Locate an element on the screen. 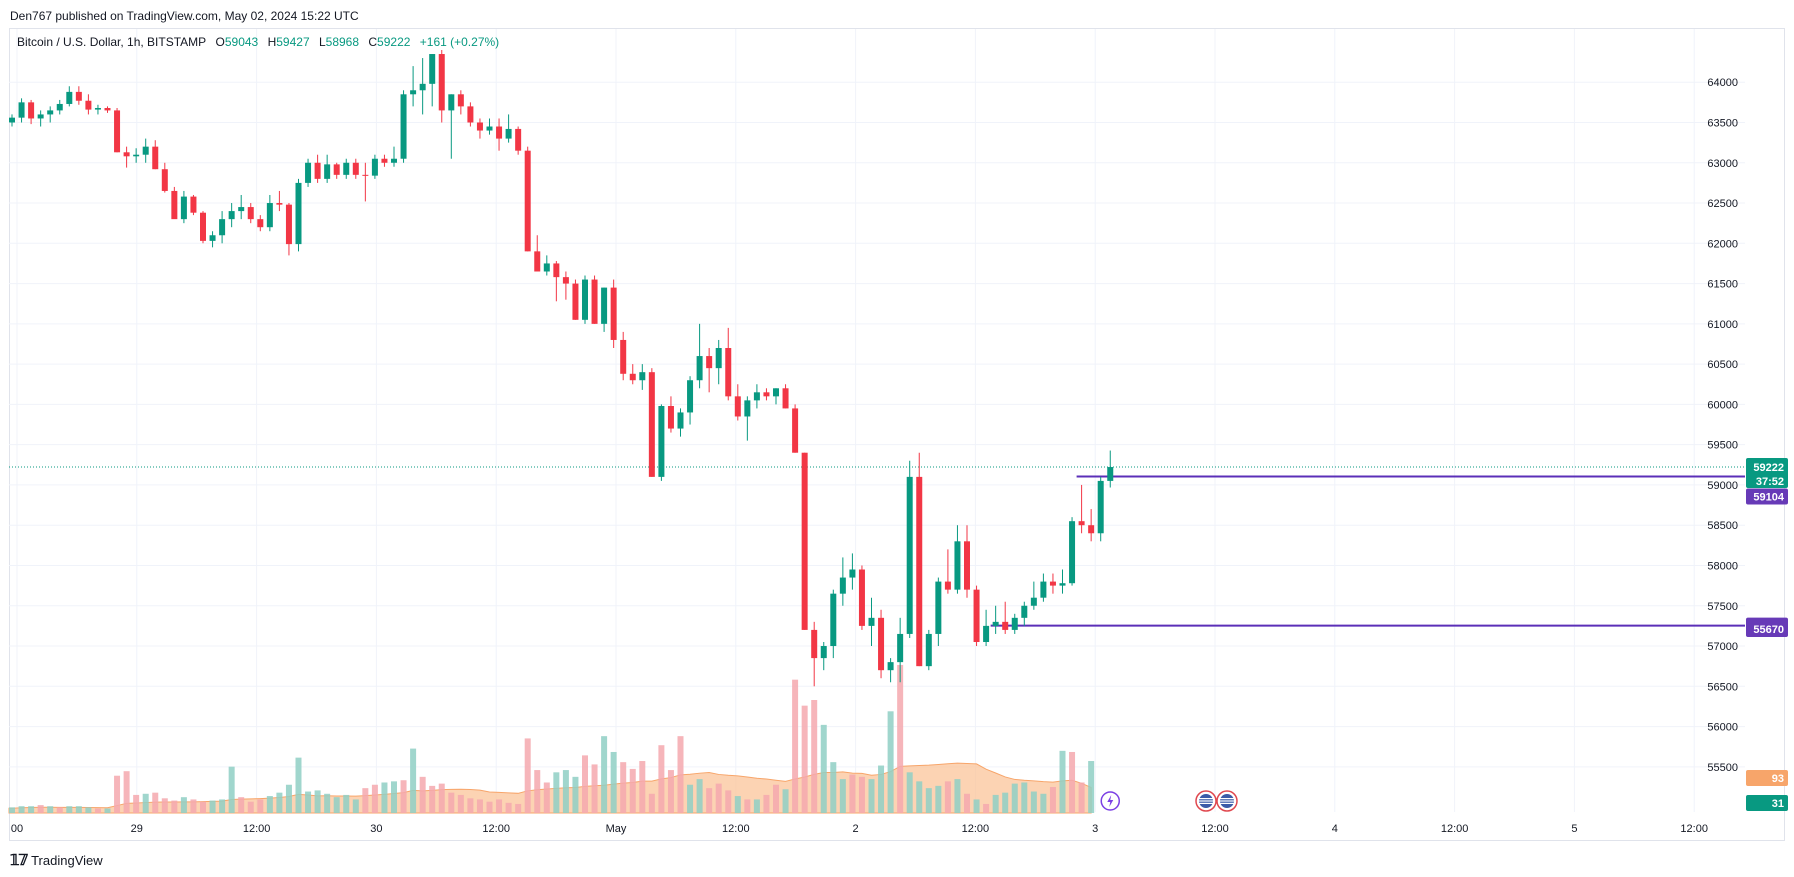 The width and height of the screenshot is (1794, 877). brand-name: TradingView is located at coordinates (67, 860).